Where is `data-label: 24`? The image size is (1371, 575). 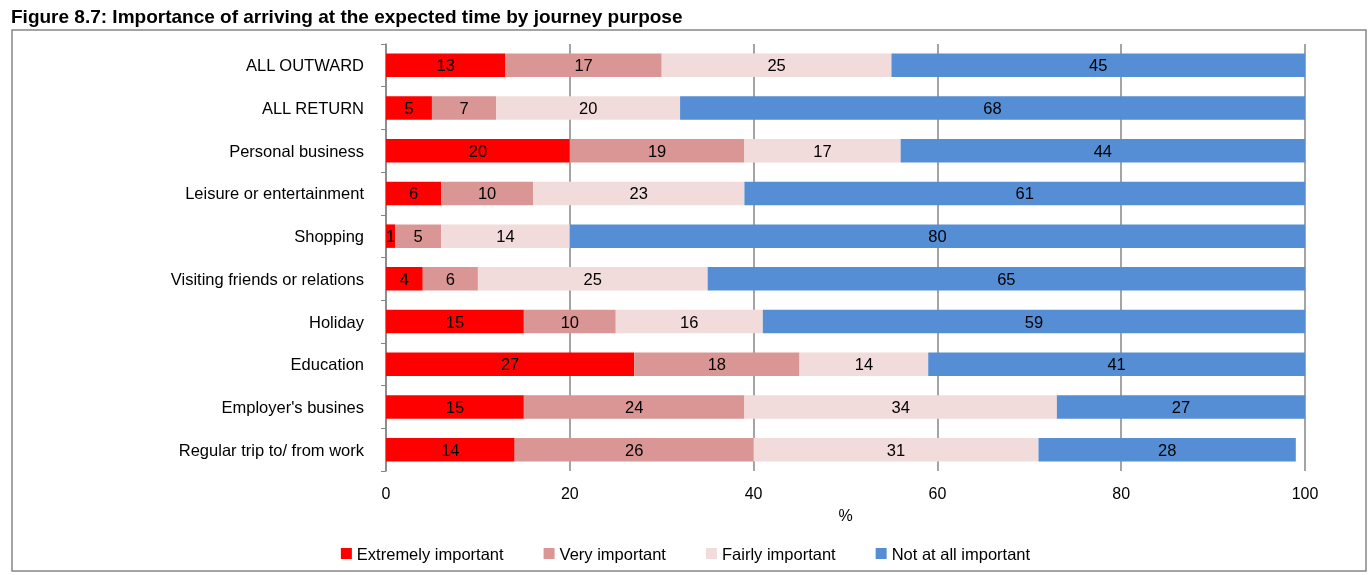
data-label: 24 is located at coordinates (634, 406).